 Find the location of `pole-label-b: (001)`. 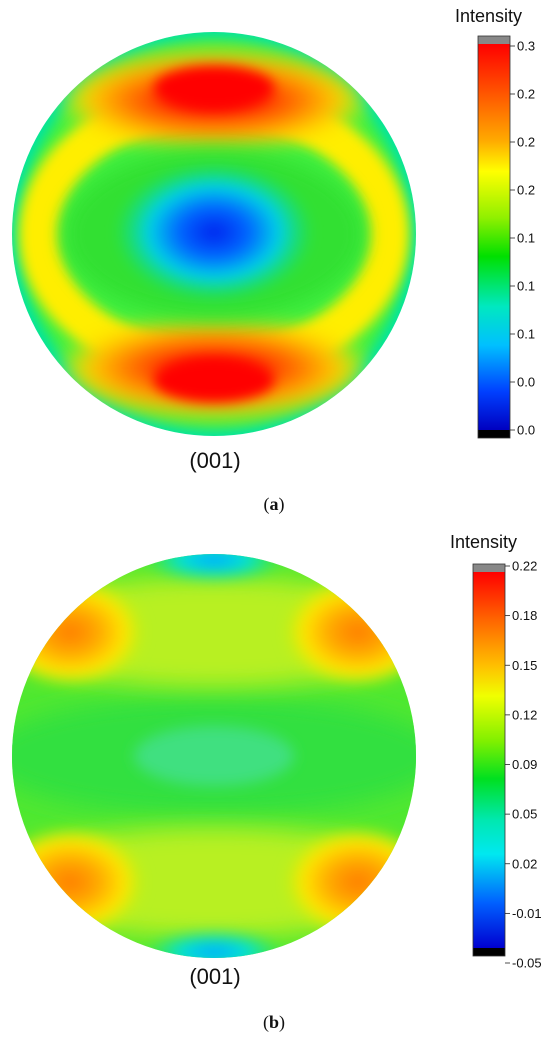

pole-label-b: (001) is located at coordinates (215, 976).